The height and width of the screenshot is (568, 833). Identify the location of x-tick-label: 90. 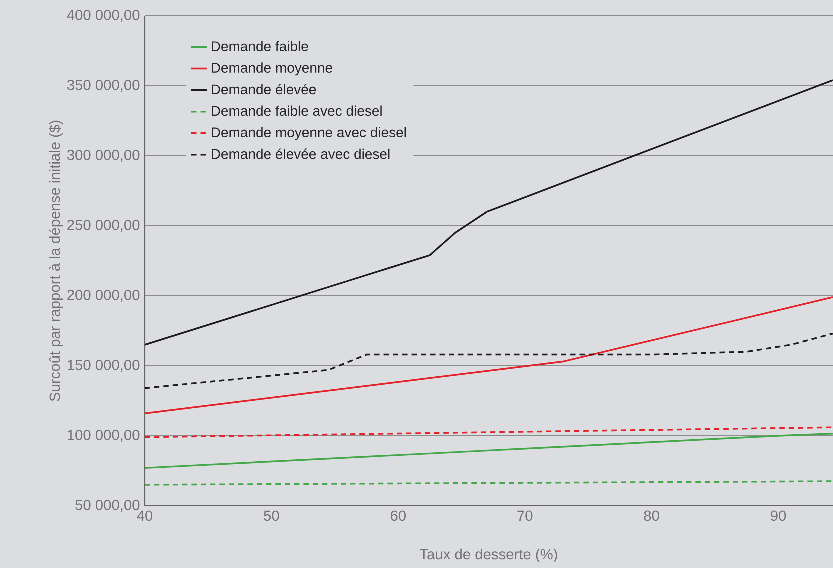
(778, 516).